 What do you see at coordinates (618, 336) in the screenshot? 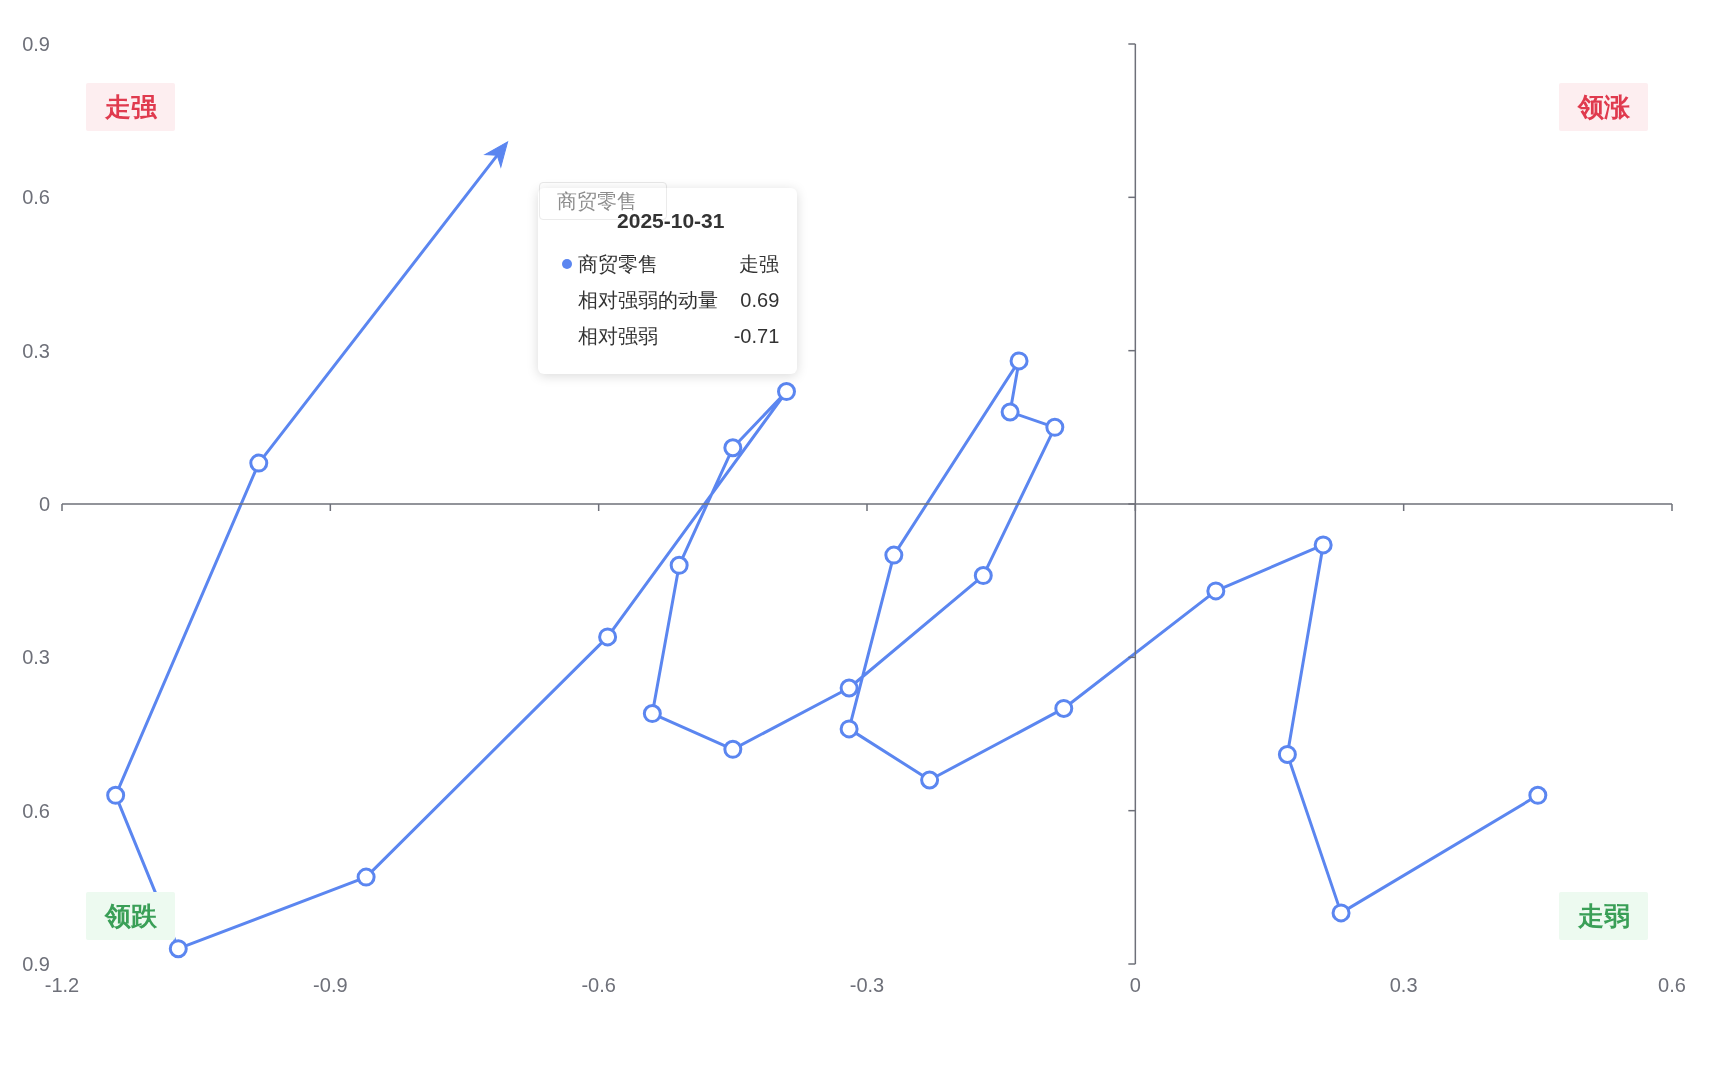
I see `annotation: 相对强弱` at bounding box center [618, 336].